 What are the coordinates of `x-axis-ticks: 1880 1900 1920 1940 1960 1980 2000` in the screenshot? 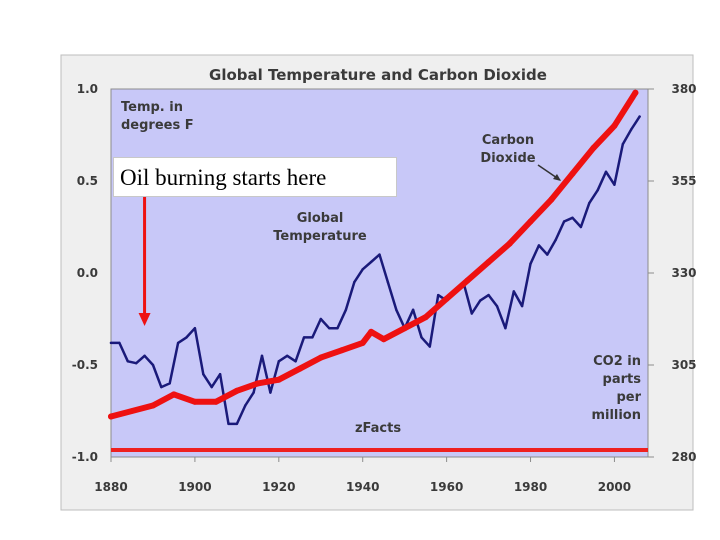 It's located at (362, 475).